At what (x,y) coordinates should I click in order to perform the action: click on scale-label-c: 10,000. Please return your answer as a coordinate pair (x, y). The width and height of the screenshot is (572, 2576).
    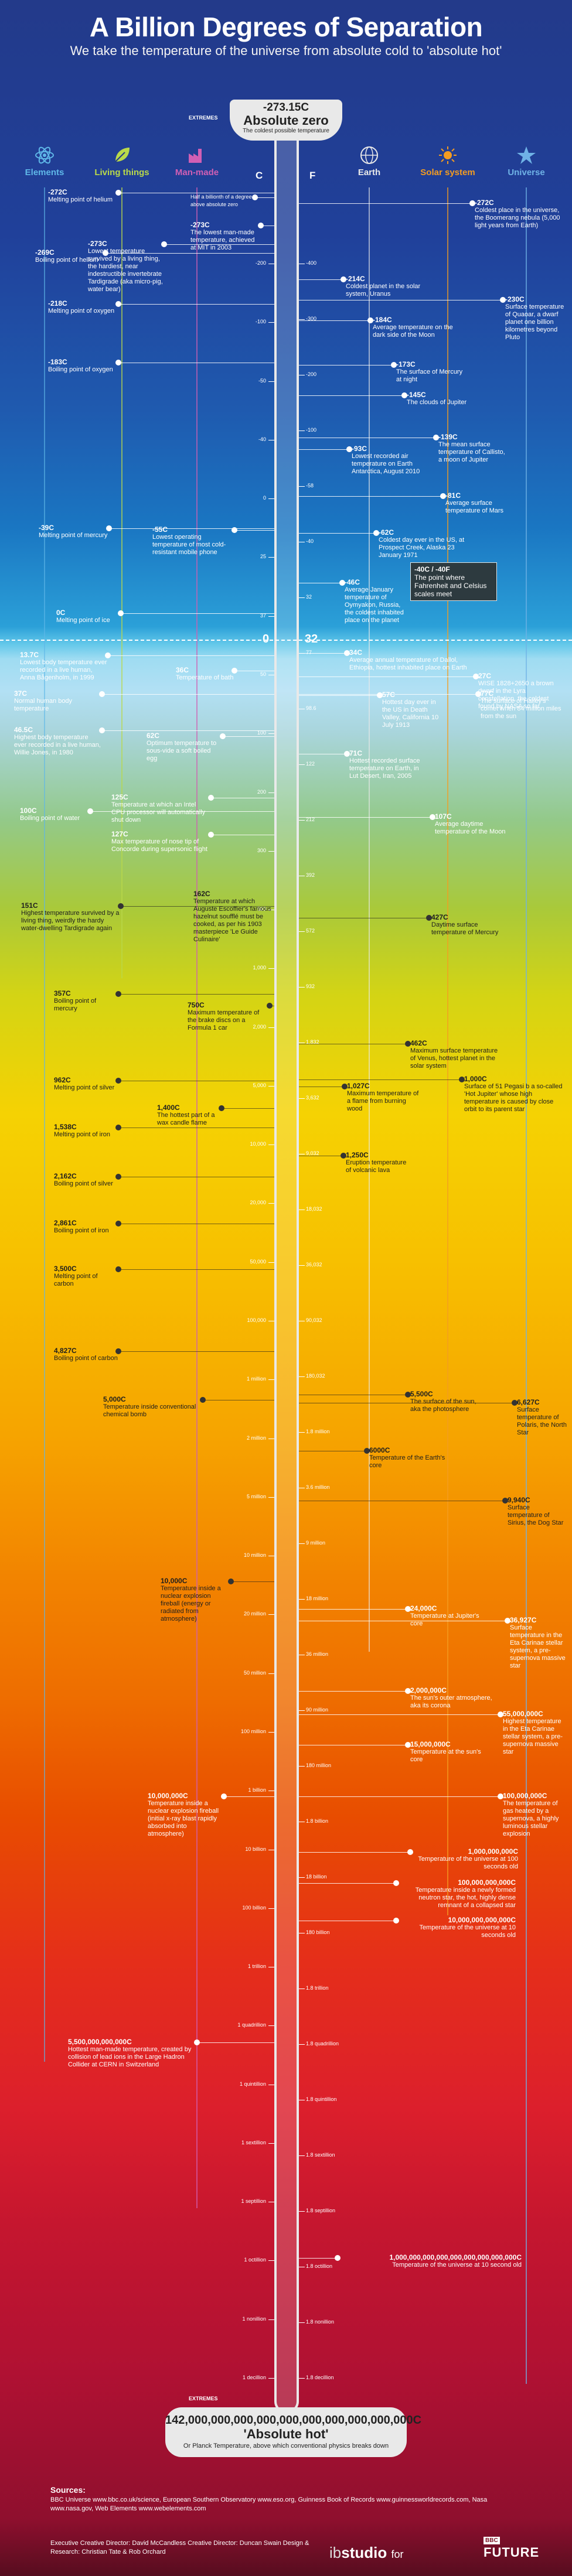
    Looking at the image, I should click on (258, 1144).